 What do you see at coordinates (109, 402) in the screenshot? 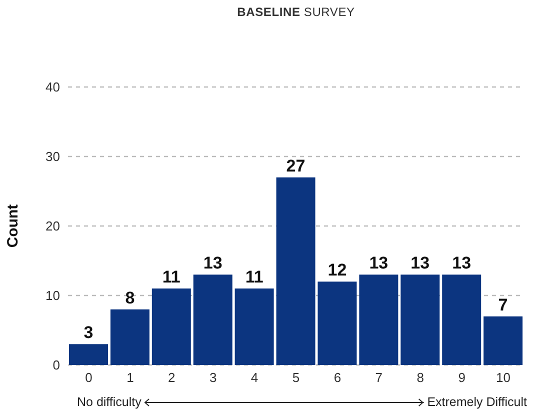
I see `text: No difficulty` at bounding box center [109, 402].